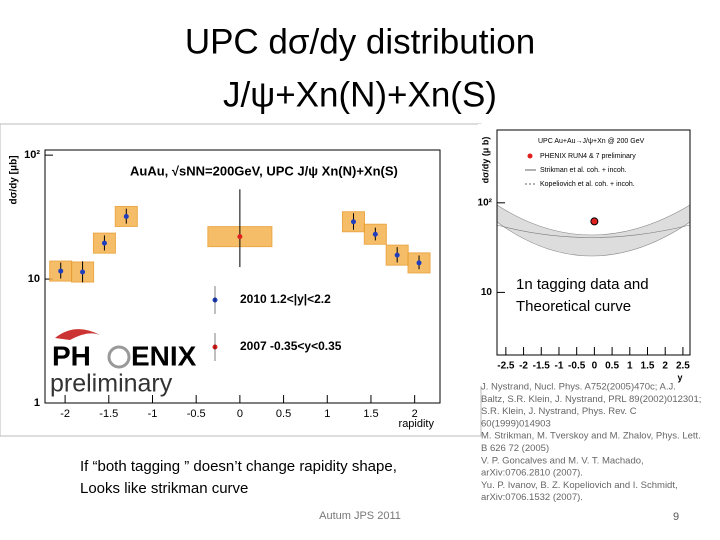  Describe the element at coordinates (562, 460) in the screenshot. I see `reference: V. P. Goncalves and M. V. T. Machado,` at that location.